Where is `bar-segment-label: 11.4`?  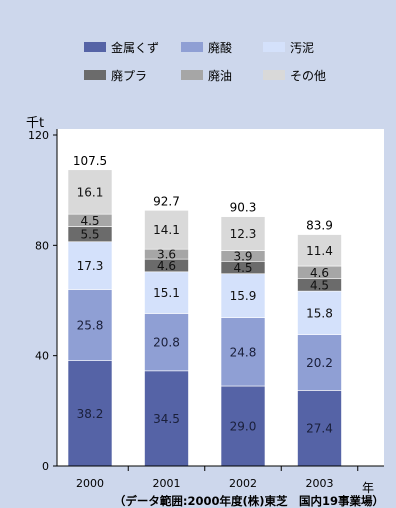 bar-segment-label: 11.4 is located at coordinates (319, 251).